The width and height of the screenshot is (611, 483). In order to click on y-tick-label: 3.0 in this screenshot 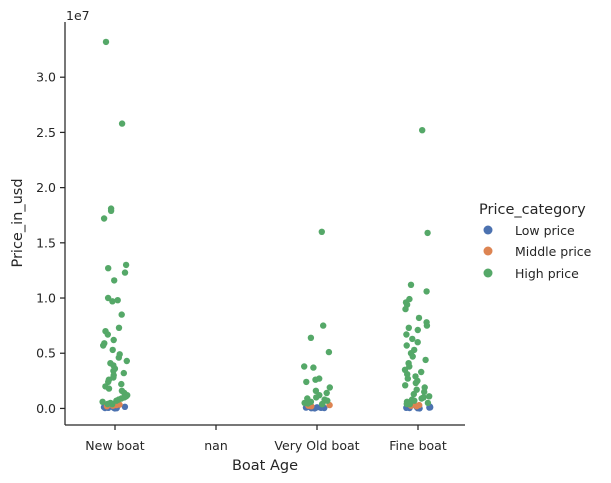, I will do `click(46, 77)`.